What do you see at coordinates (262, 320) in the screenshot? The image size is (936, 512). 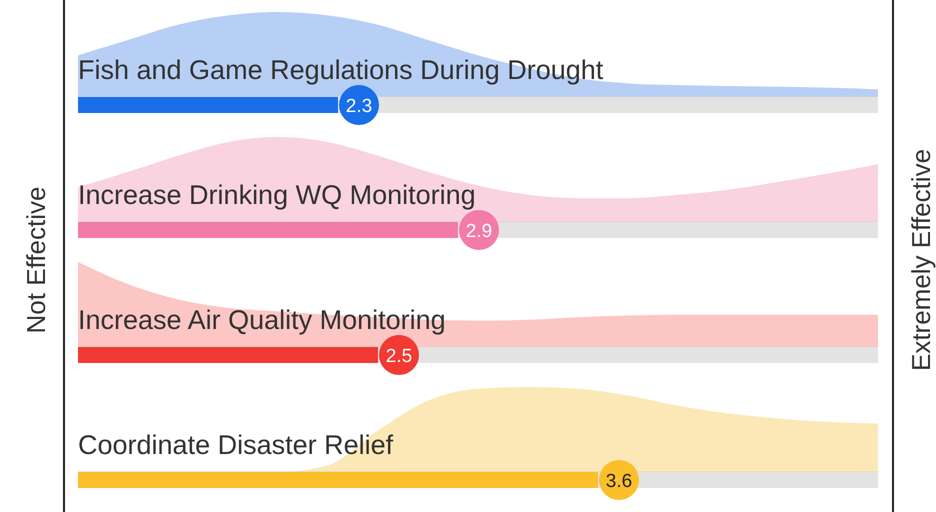 I see `y-tick-label: Increase Air Quality Monitoring` at bounding box center [262, 320].